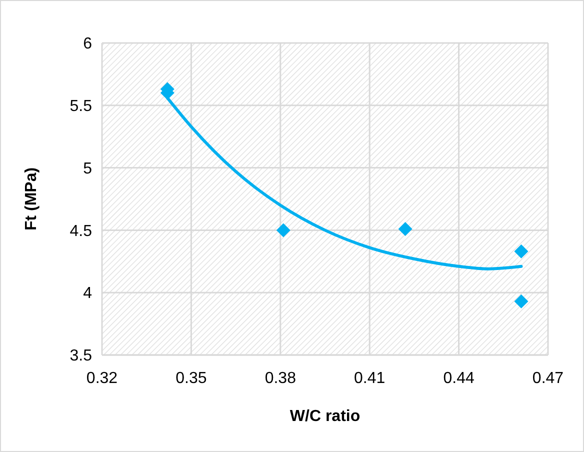 The height and width of the screenshot is (452, 584). What do you see at coordinates (87, 293) in the screenshot?
I see `y-tick-label: 4` at bounding box center [87, 293].